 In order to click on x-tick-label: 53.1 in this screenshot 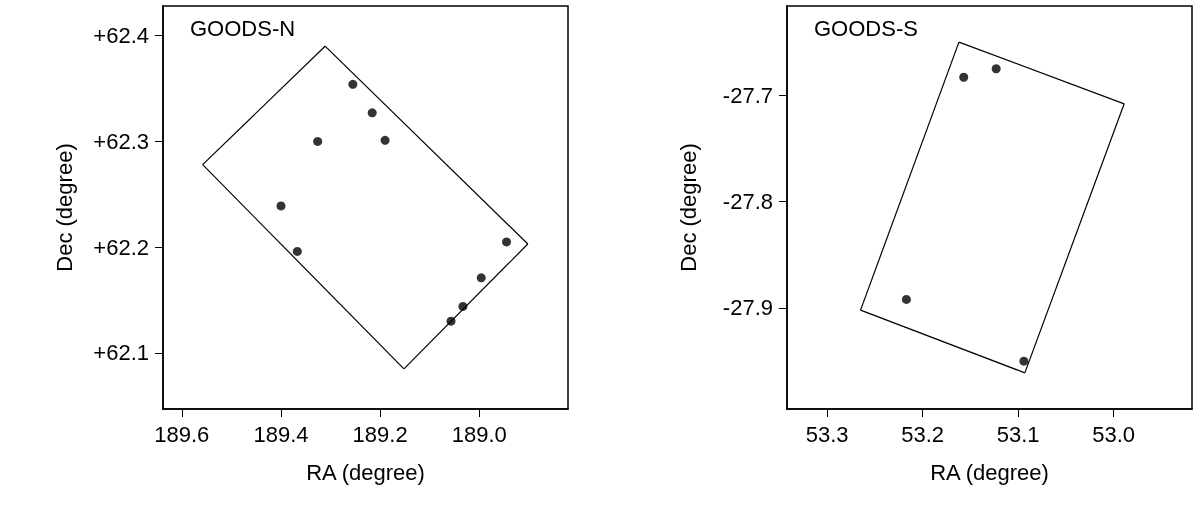, I will do `click(1018, 434)`.